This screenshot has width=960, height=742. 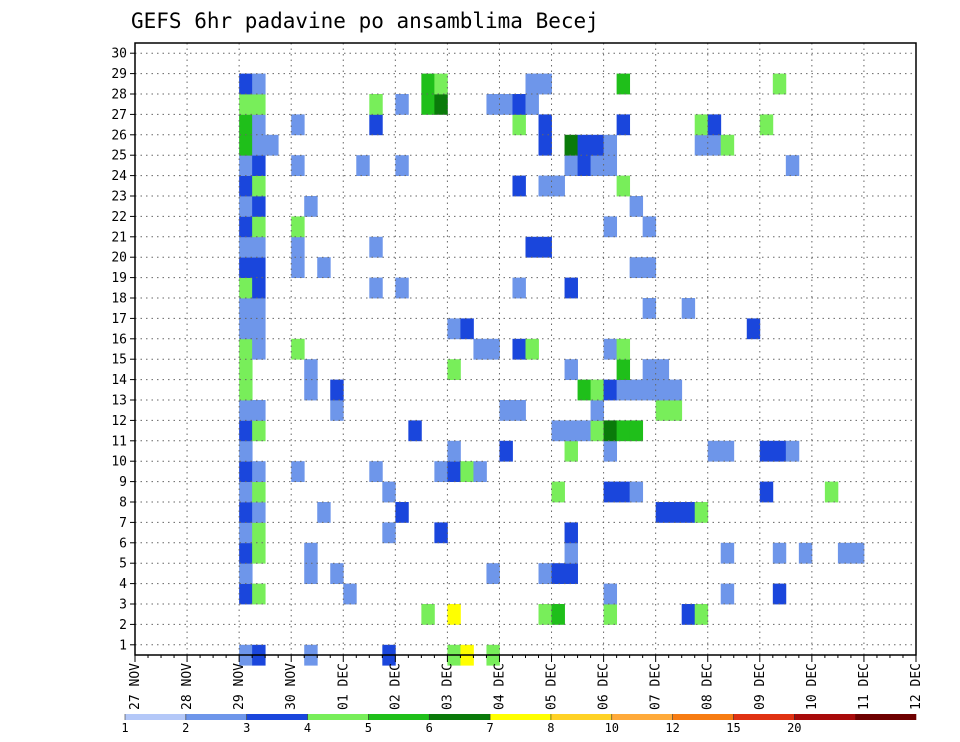 I want to click on y-tick-label: 21, so click(x=119, y=237).